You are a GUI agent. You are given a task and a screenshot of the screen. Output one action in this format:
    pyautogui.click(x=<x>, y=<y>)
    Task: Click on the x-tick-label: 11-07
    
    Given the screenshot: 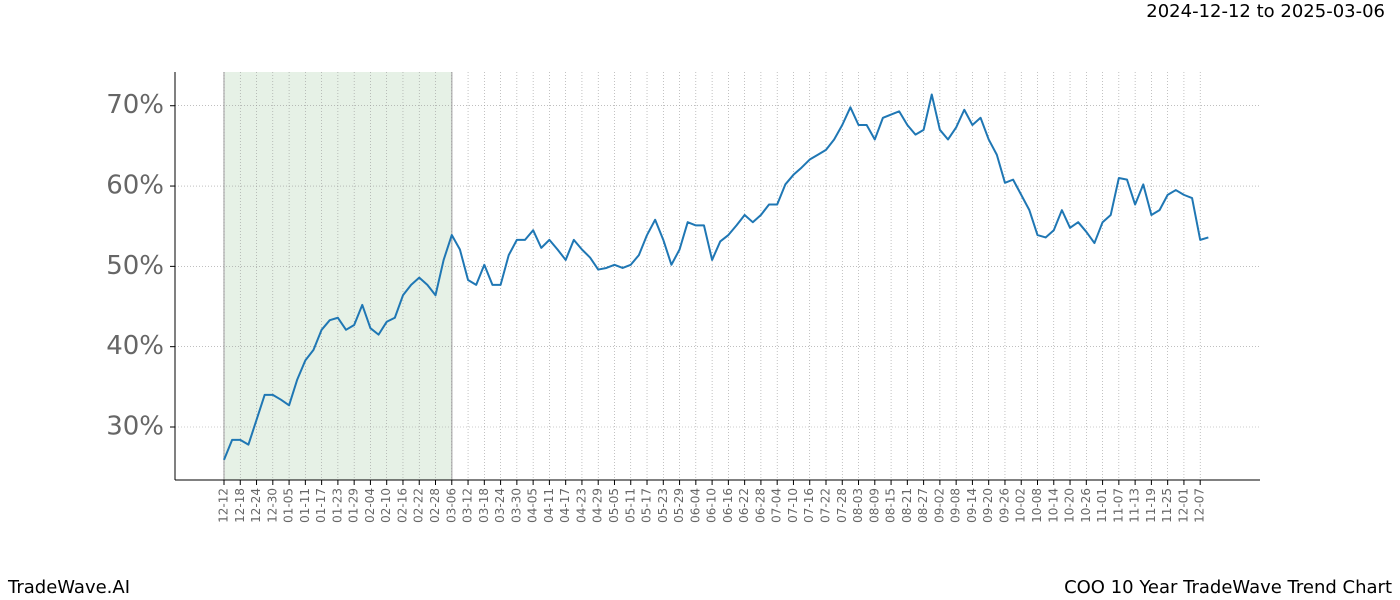 What is the action you would take?
    pyautogui.click(x=1118, y=505)
    